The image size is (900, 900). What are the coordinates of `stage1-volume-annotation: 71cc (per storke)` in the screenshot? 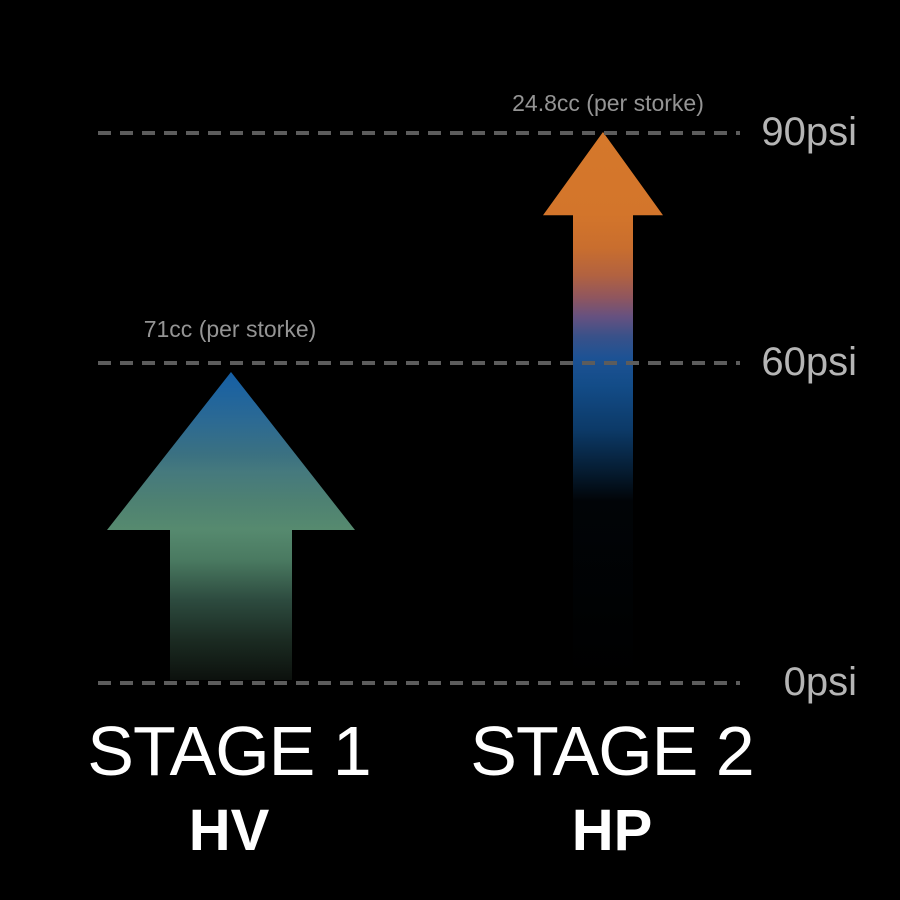 It's located at (230, 329).